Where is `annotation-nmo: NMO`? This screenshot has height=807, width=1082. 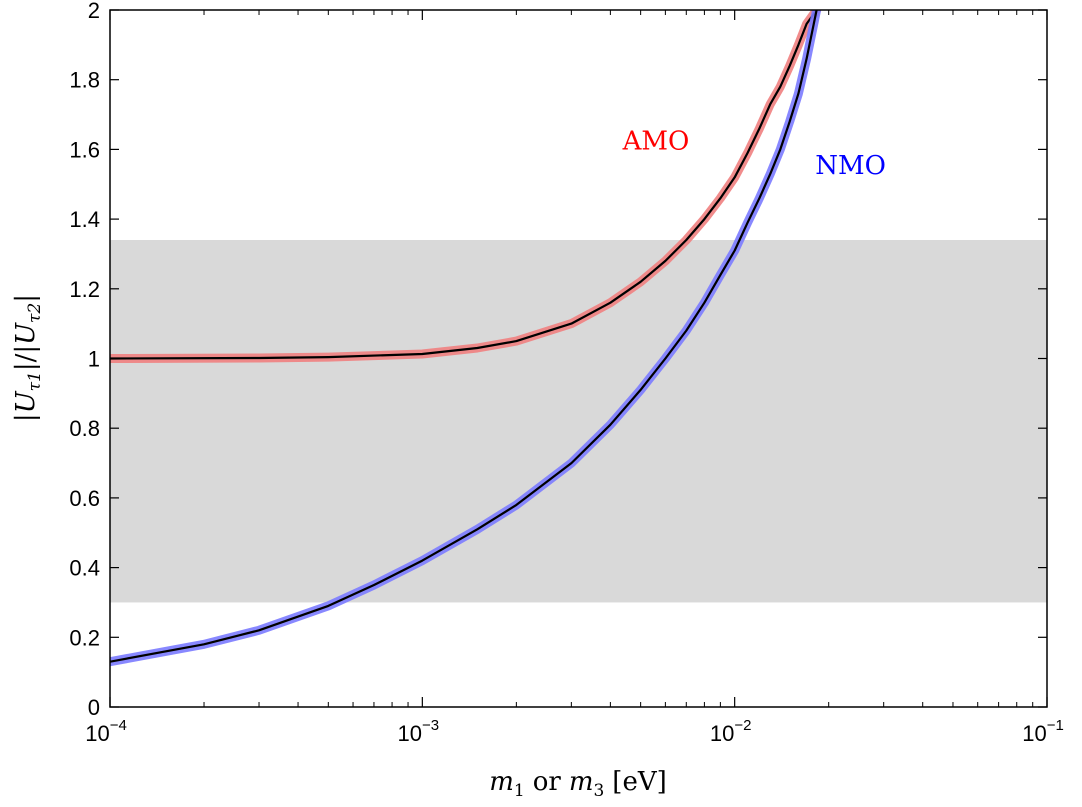 annotation-nmo: NMO is located at coordinates (850, 166).